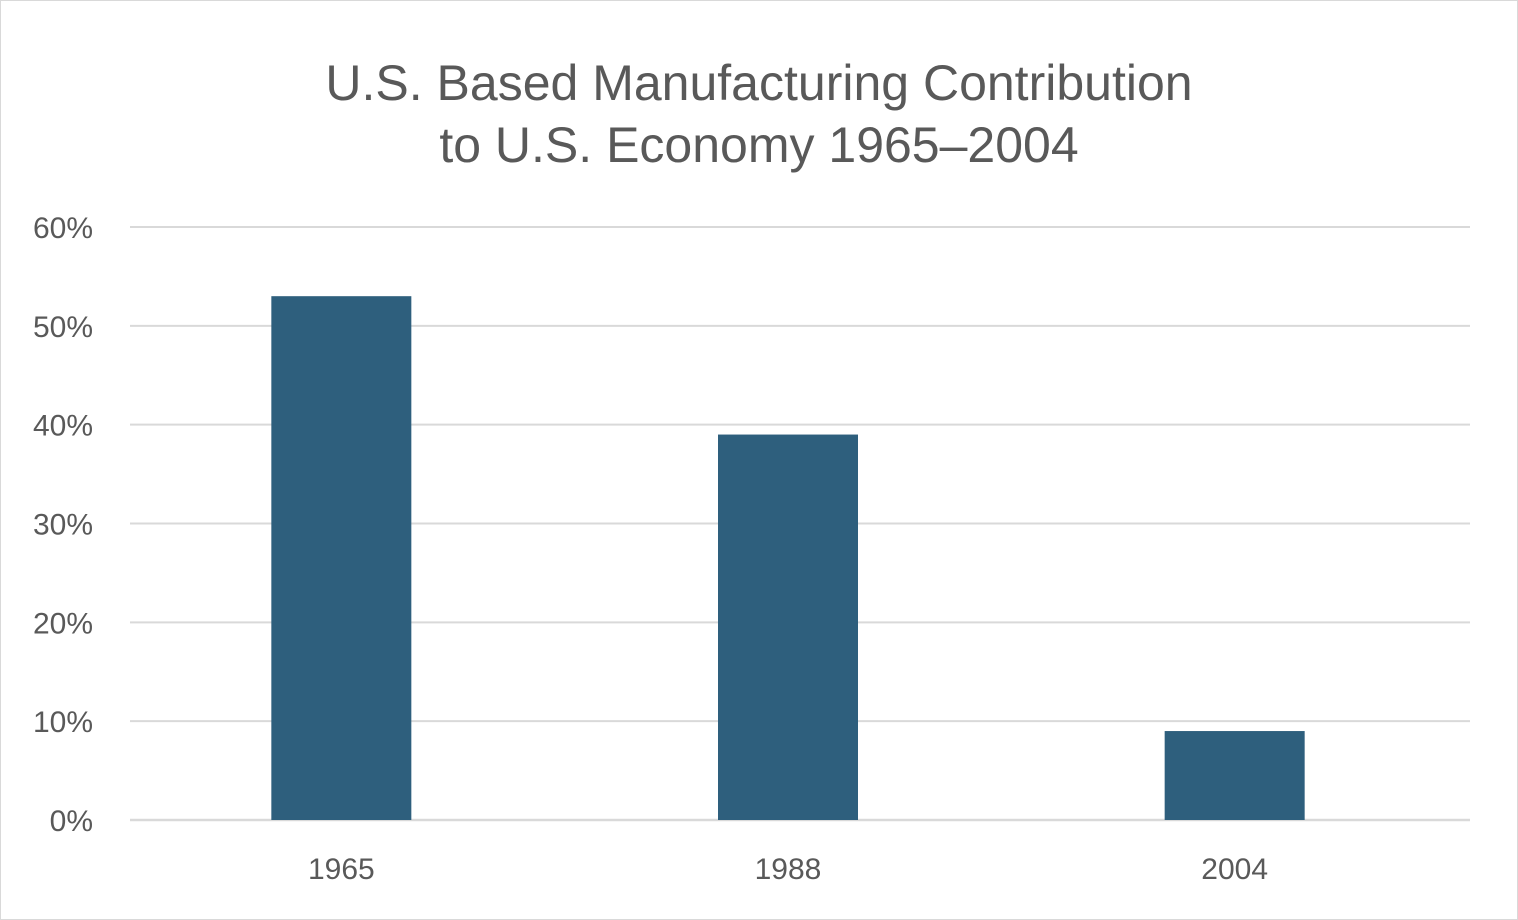 This screenshot has height=920, width=1518. I want to click on x-category-label: 1965, so click(341, 869).